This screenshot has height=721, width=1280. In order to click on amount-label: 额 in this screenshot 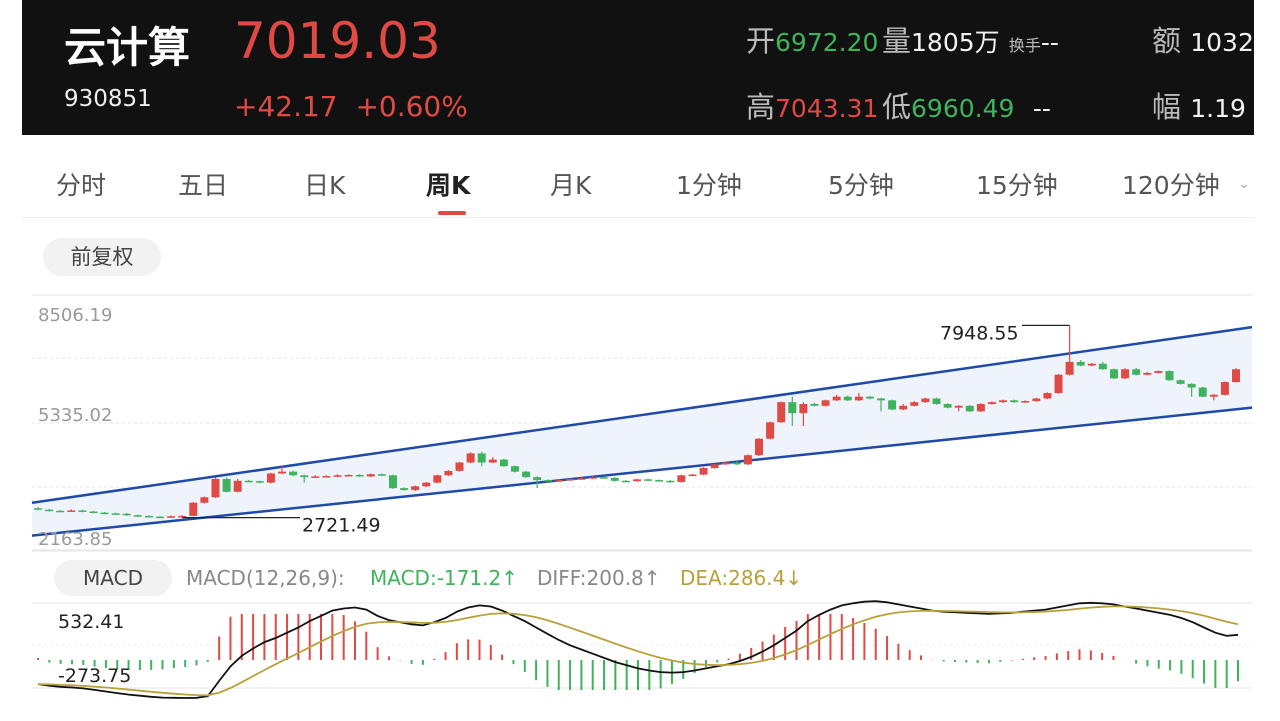, I will do `click(1167, 41)`.